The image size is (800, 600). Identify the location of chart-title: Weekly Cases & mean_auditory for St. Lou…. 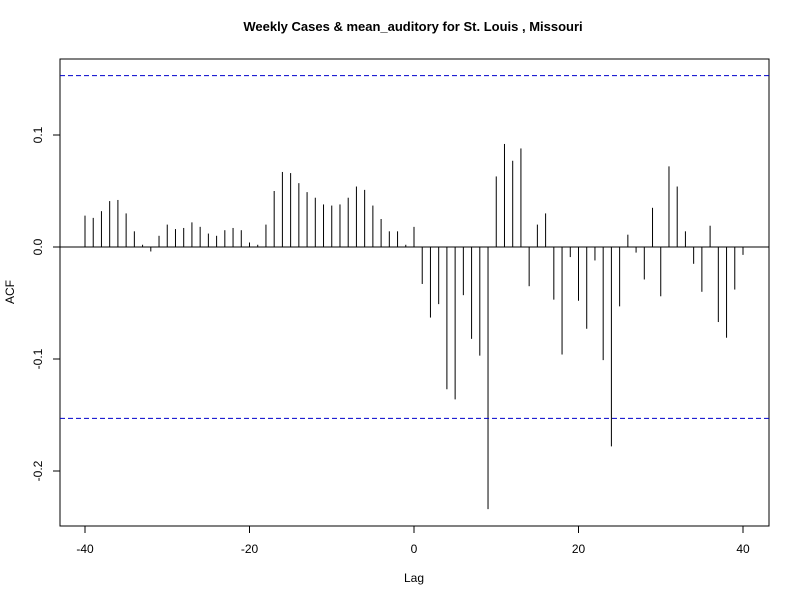
(412, 26).